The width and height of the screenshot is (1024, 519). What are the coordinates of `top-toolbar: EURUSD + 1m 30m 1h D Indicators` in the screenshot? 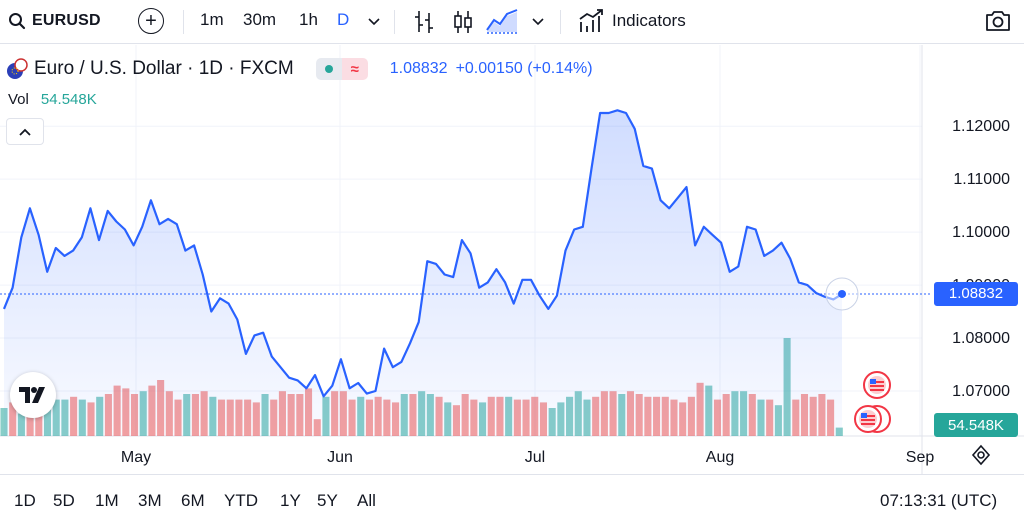 It's located at (512, 22).